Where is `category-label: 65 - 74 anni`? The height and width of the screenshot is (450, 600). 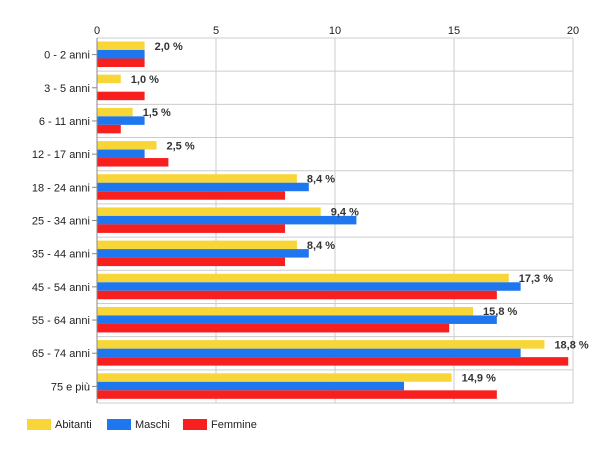
category-label: 65 - 74 anni is located at coordinates (61, 354).